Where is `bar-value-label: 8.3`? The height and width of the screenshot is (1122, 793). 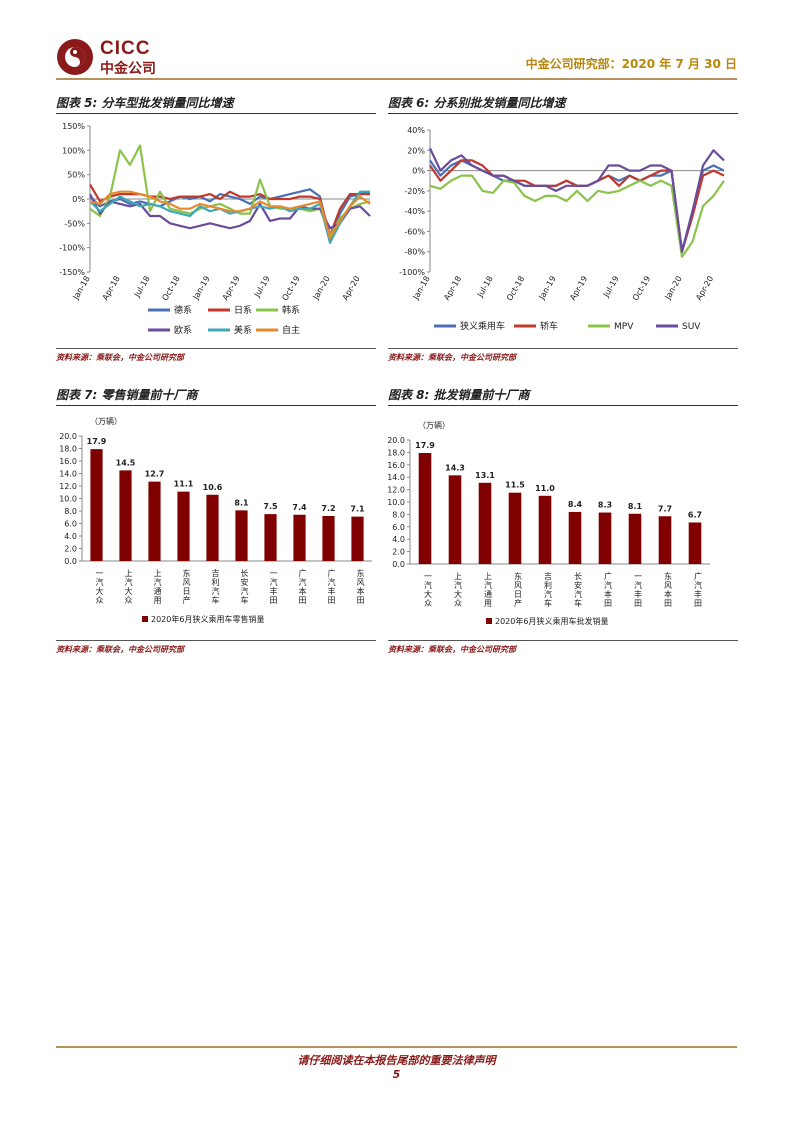
bar-value-label: 8.3 is located at coordinates (605, 505).